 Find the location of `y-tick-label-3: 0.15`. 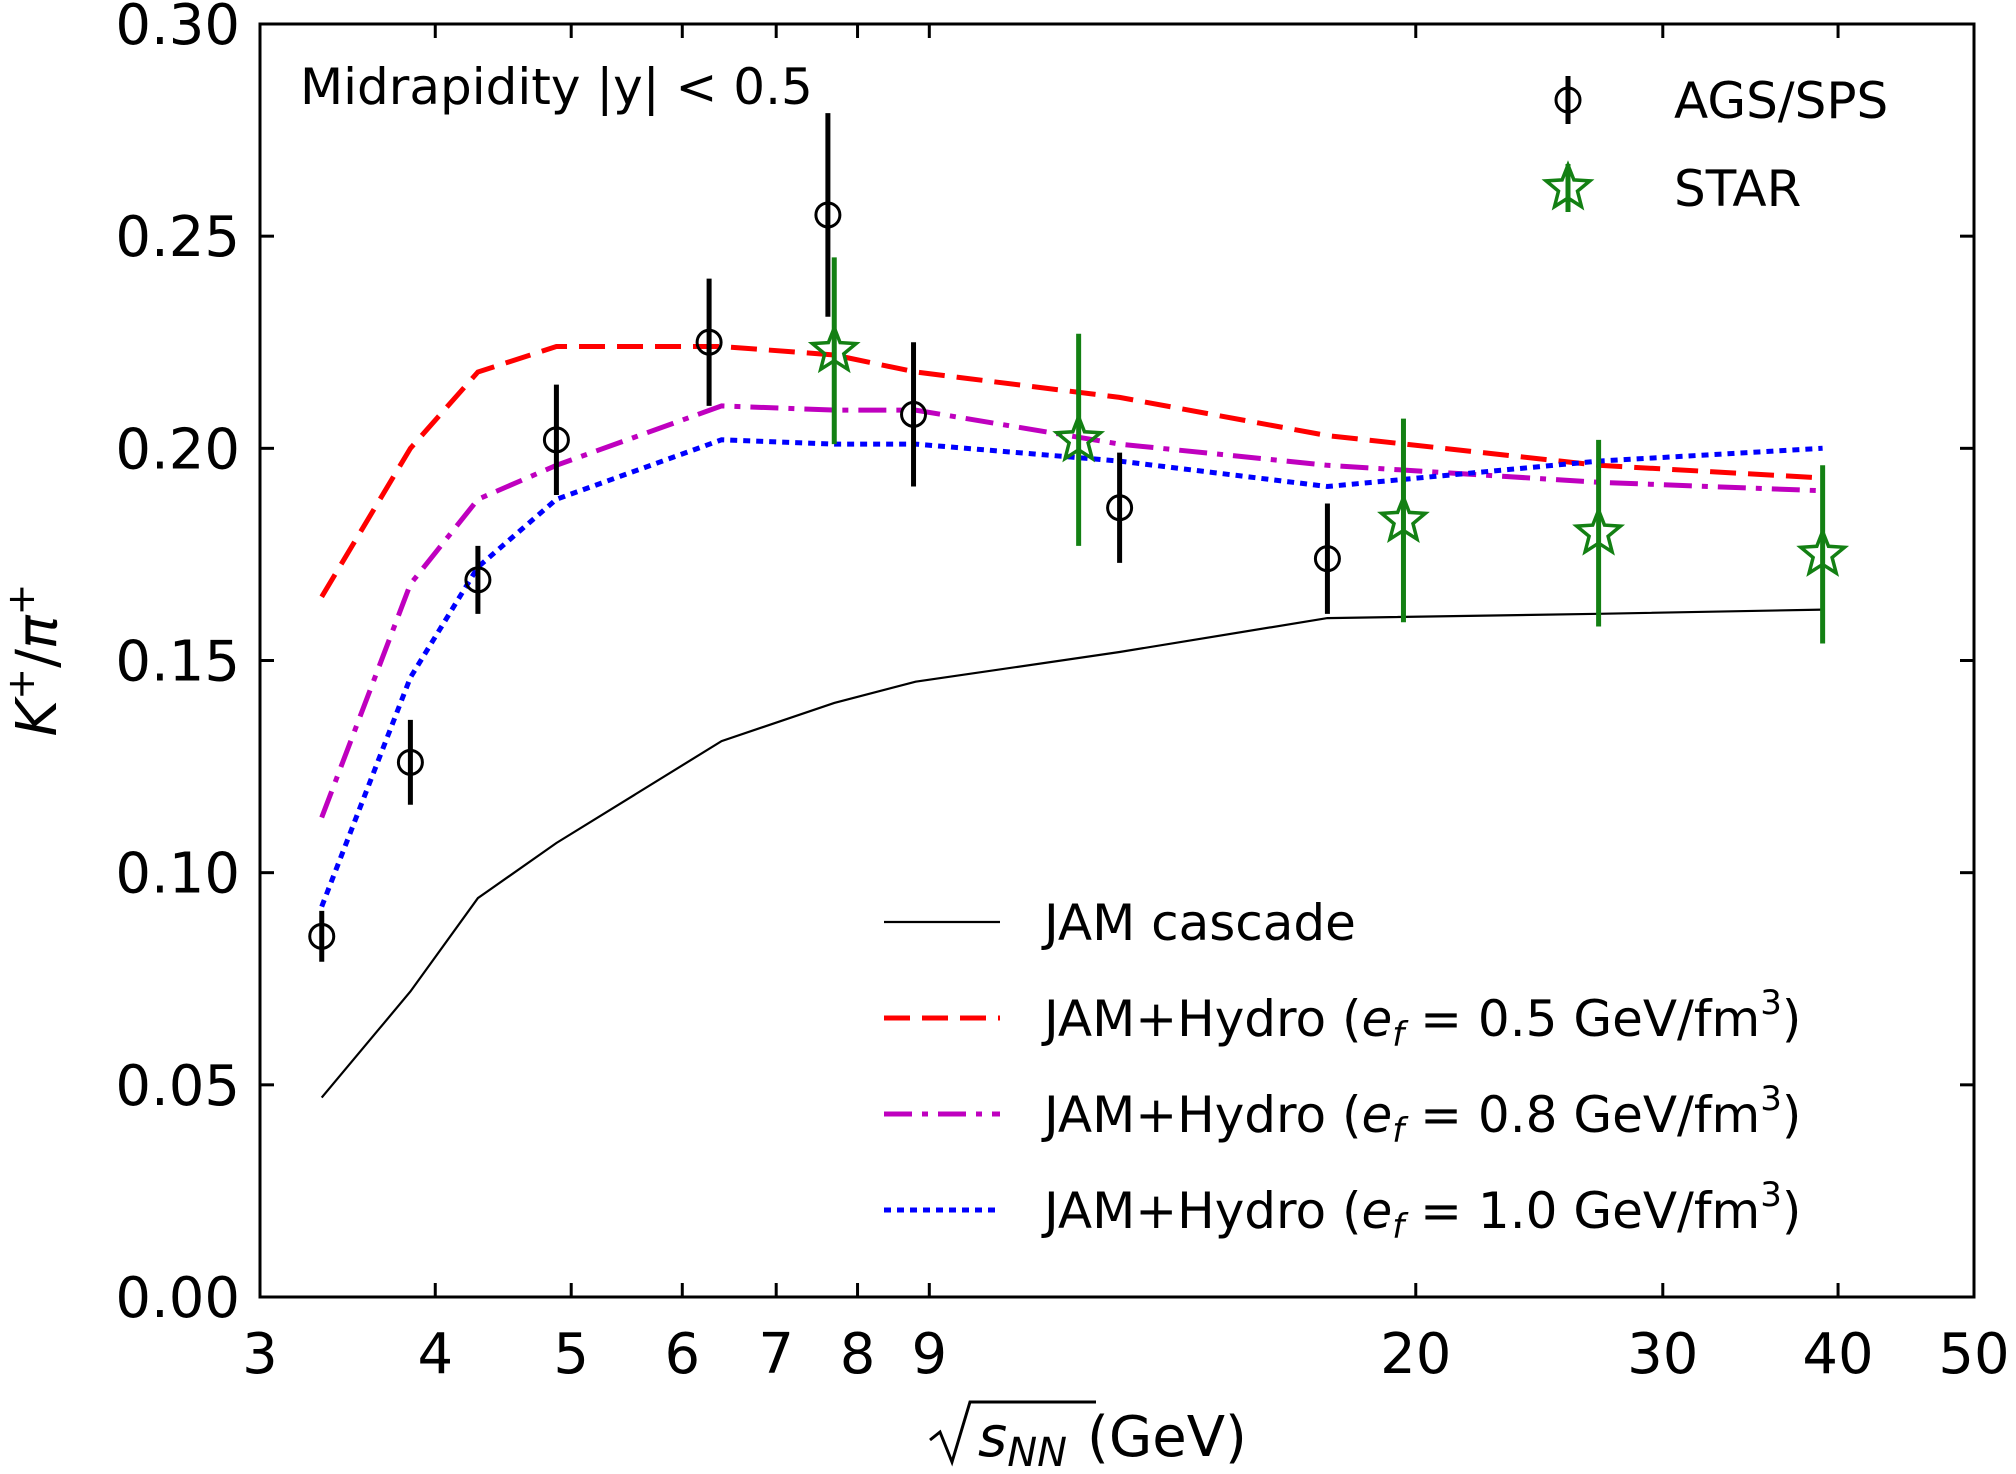

y-tick-label-3: 0.15 is located at coordinates (177, 662).